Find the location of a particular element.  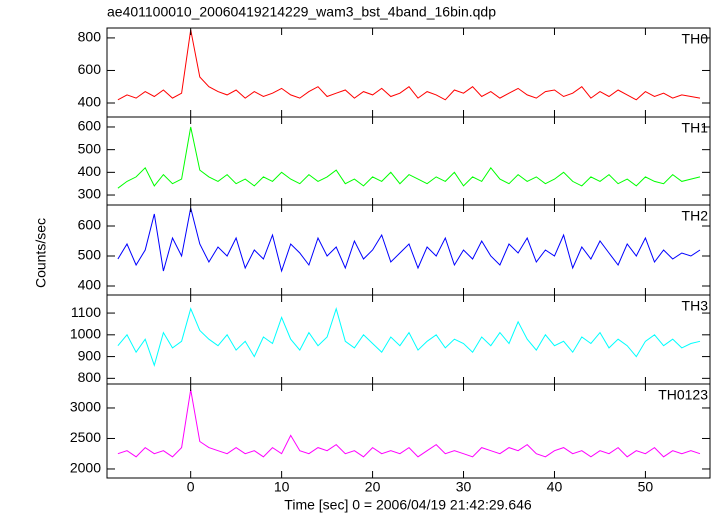

x-tick-label: 40 is located at coordinates (555, 487).